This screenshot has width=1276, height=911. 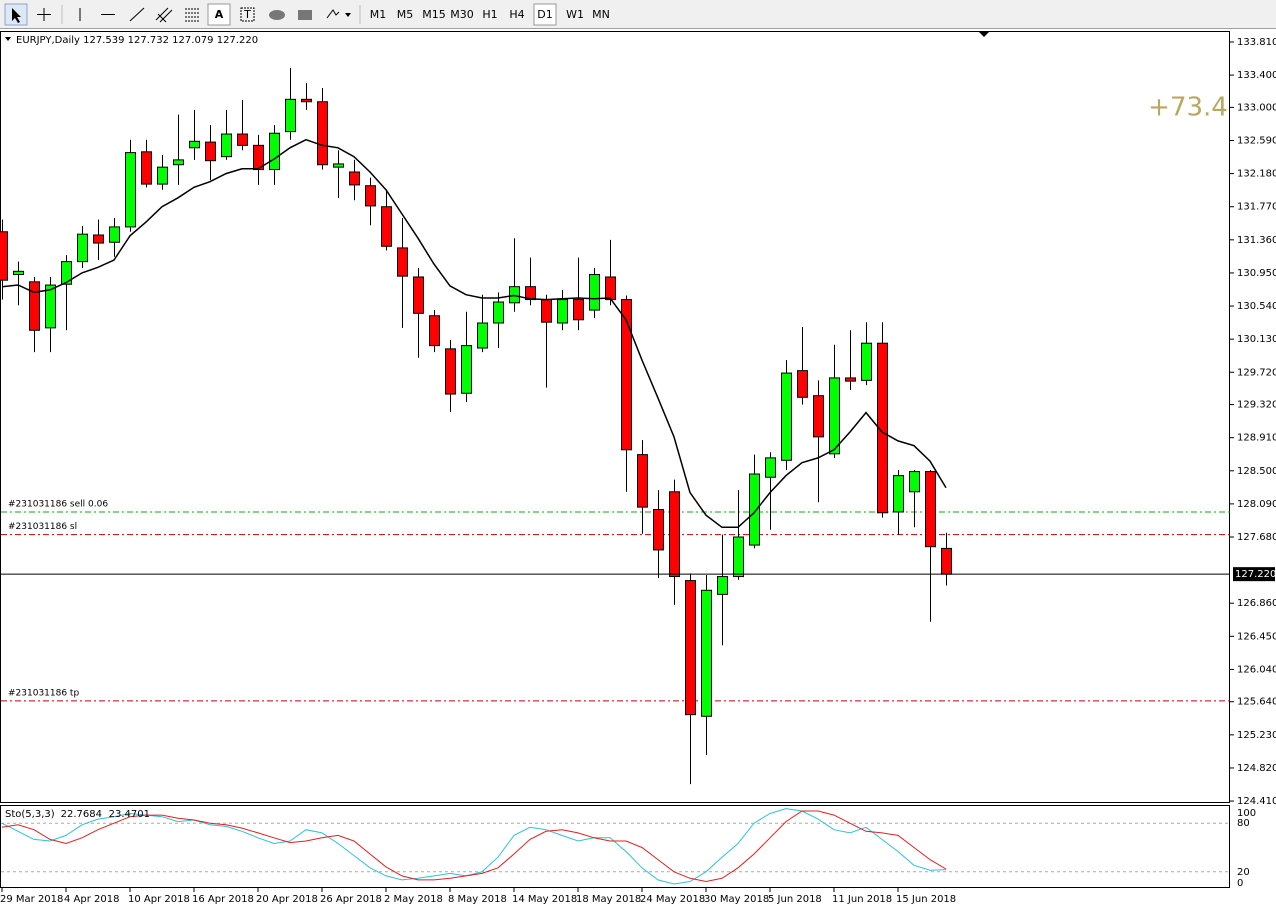 What do you see at coordinates (434, 14) in the screenshot?
I see `period-button: M15` at bounding box center [434, 14].